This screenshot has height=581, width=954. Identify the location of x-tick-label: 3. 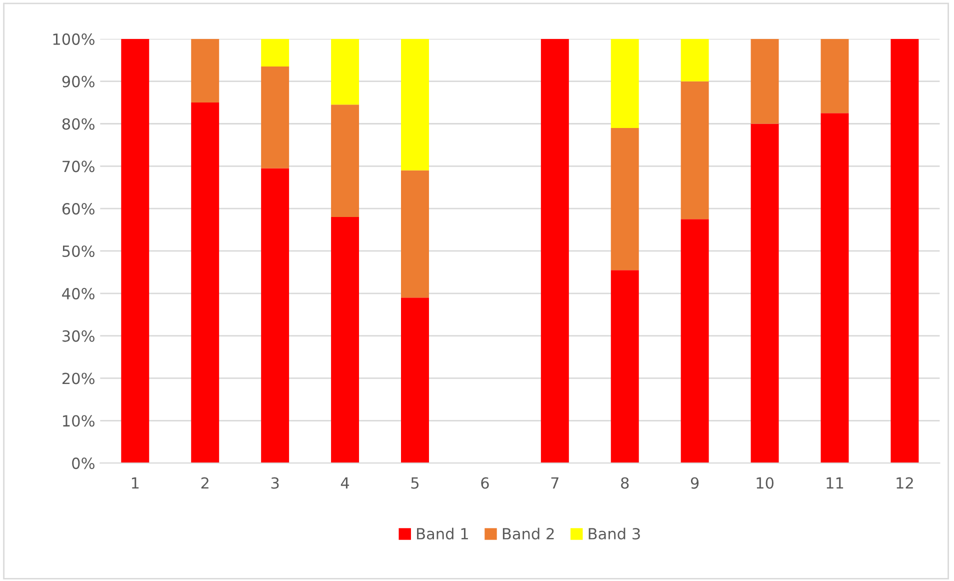
(275, 483).